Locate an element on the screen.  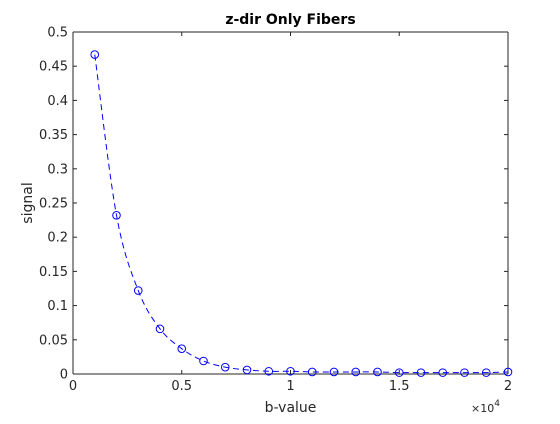
x-tick-label: 0.5 is located at coordinates (181, 386).